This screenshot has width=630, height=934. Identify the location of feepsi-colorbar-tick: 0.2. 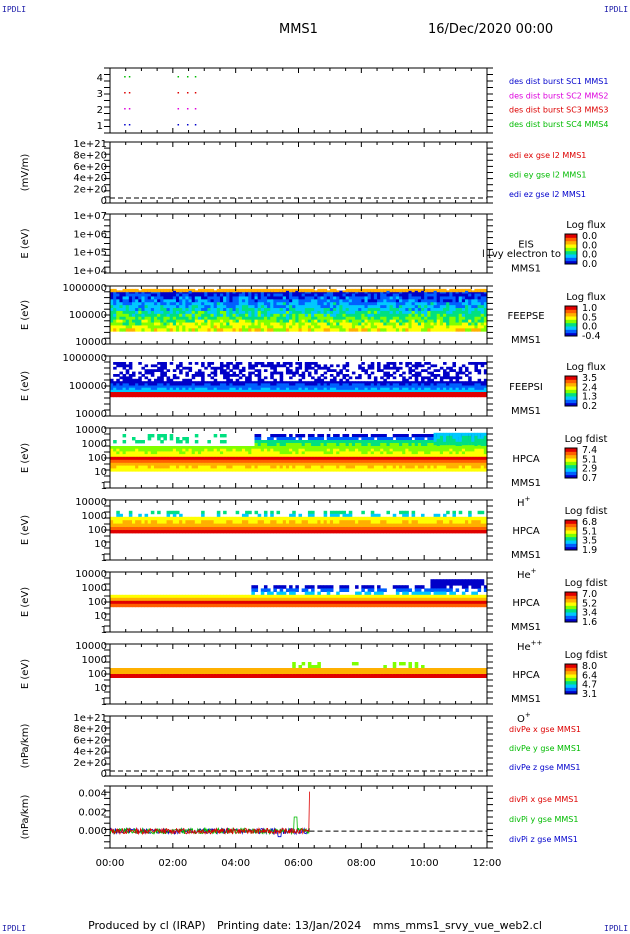
(589, 406).